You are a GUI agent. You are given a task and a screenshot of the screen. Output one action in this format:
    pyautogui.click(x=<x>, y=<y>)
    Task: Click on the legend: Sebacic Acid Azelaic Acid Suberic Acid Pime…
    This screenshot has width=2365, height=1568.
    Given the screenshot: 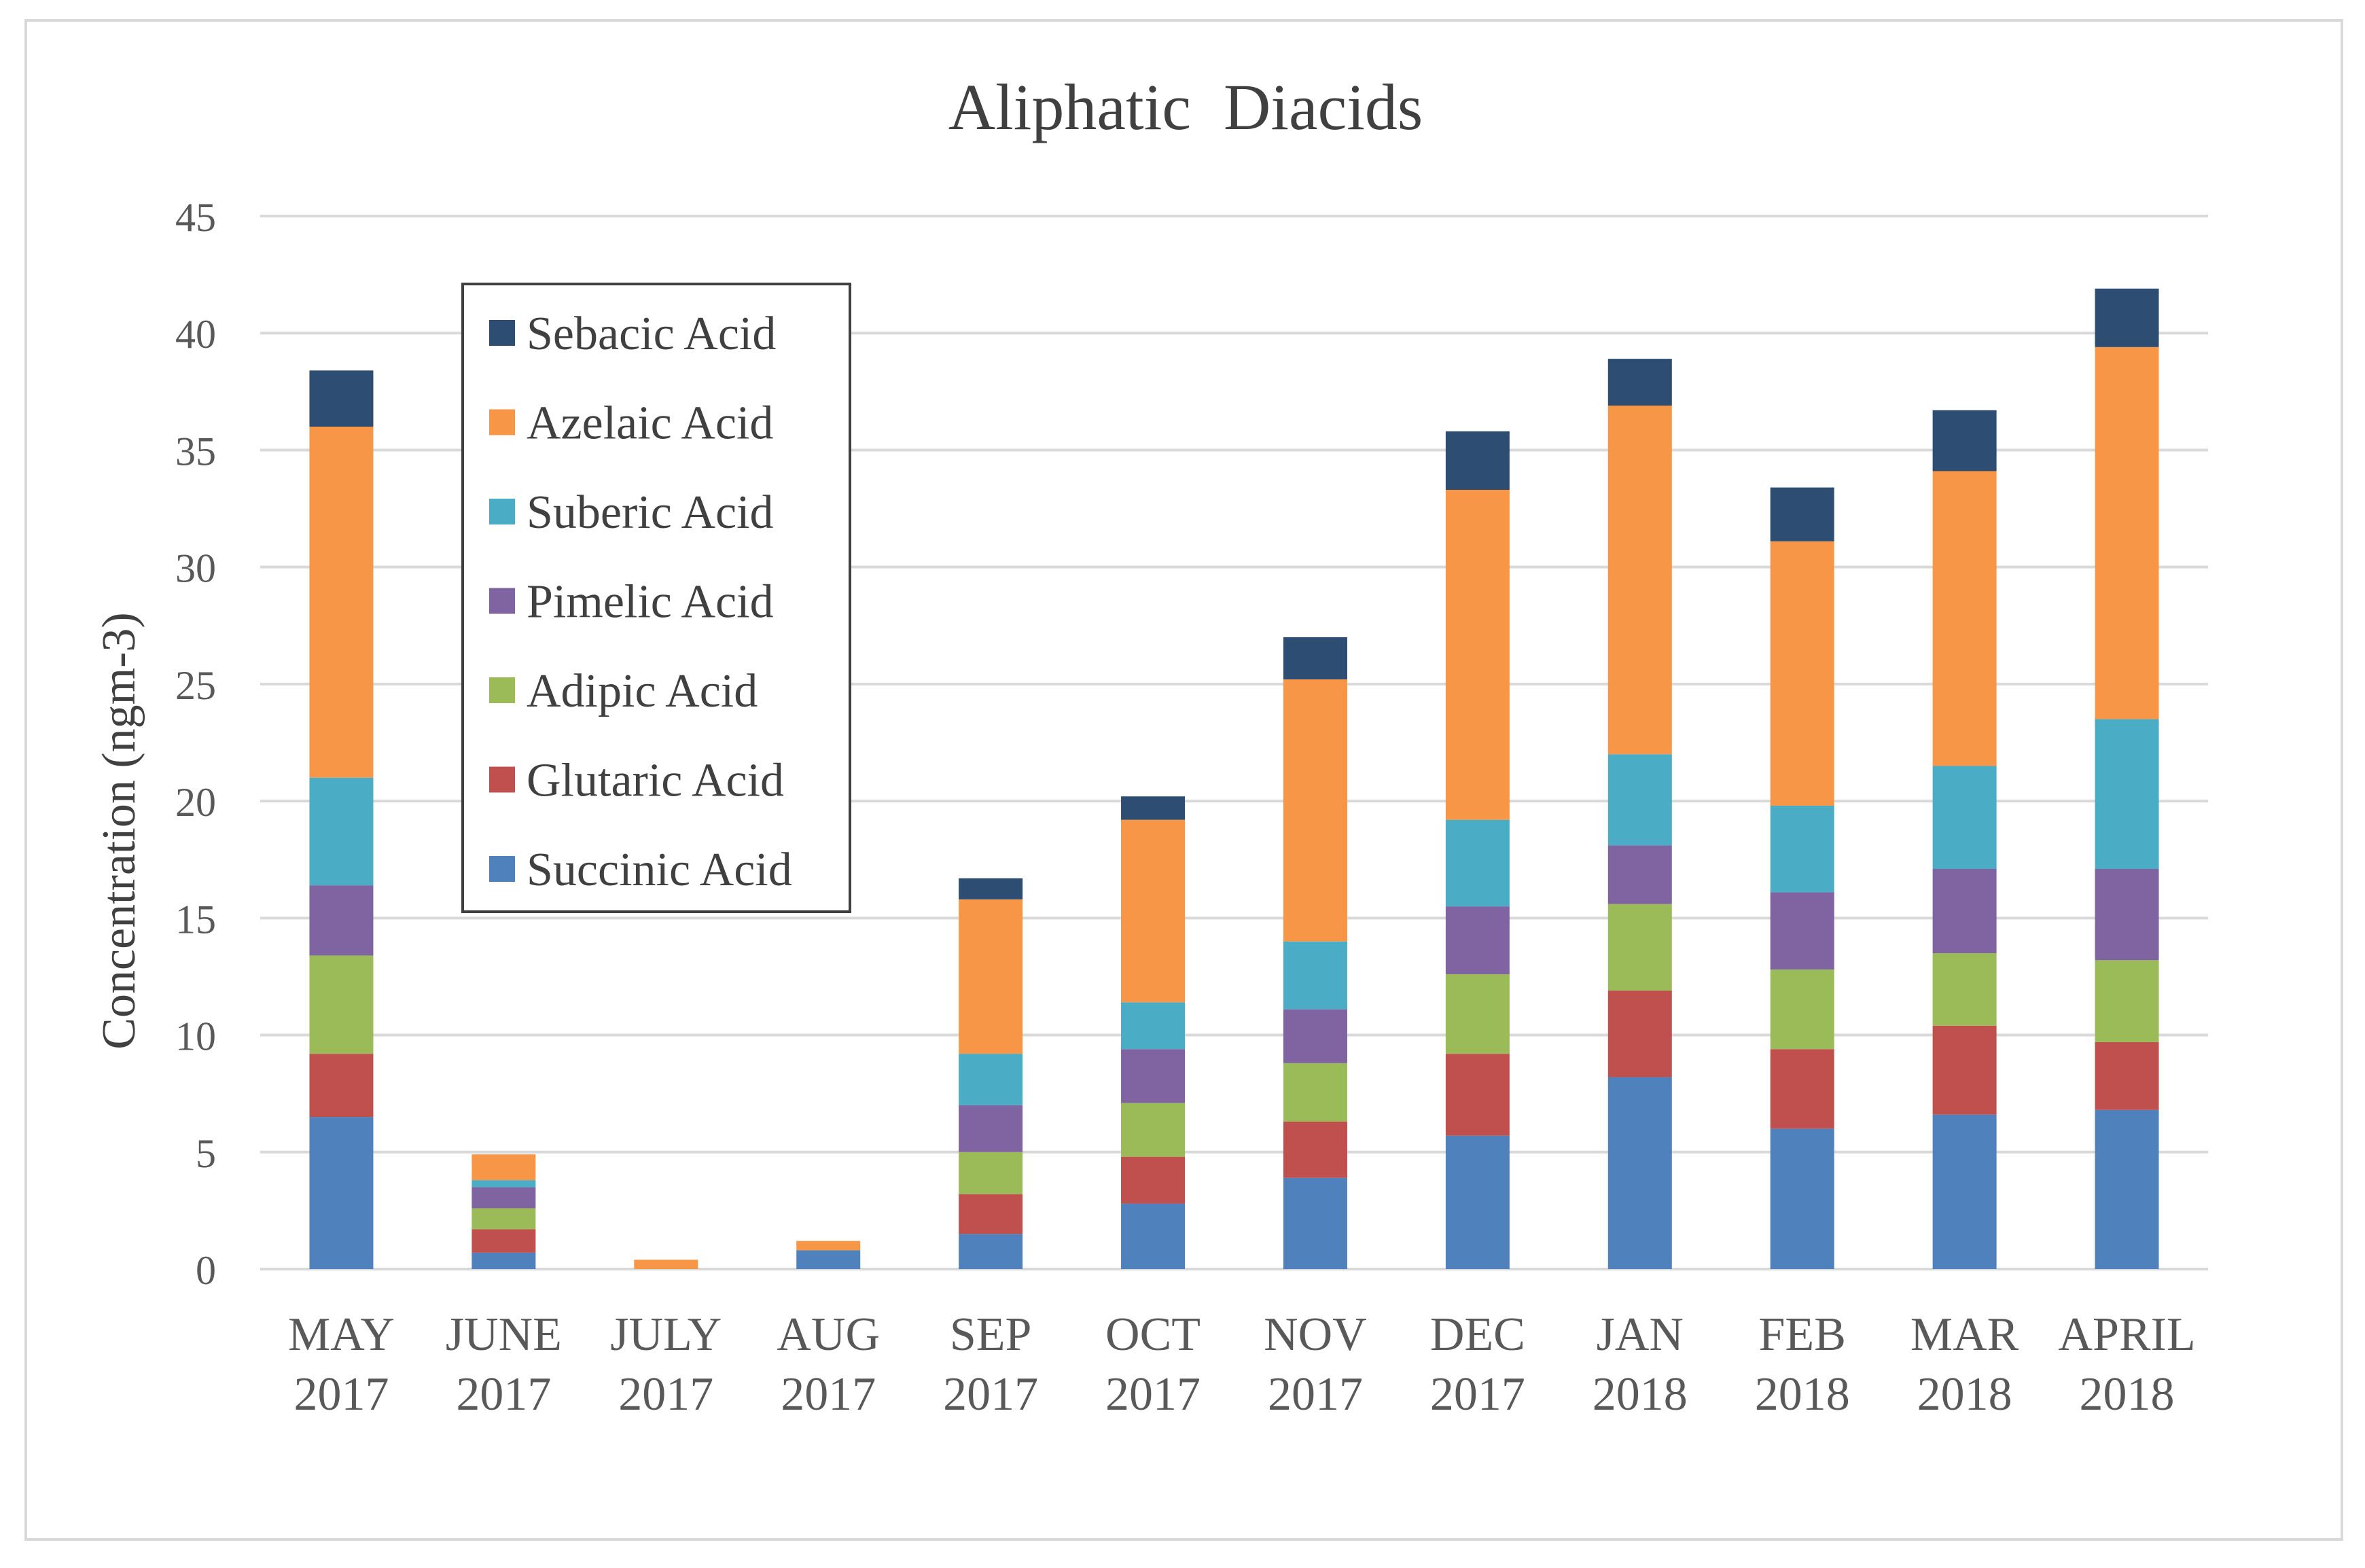 What is the action you would take?
    pyautogui.click(x=656, y=598)
    